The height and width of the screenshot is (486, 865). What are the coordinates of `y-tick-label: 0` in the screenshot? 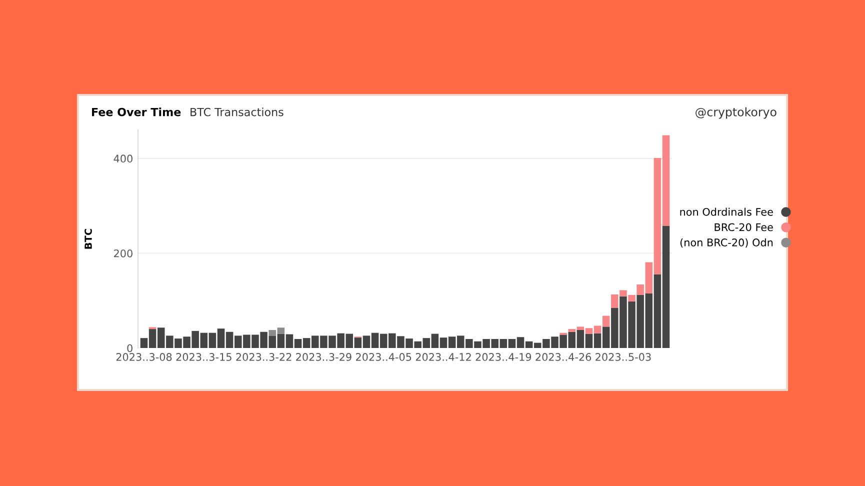 It's located at (129, 348).